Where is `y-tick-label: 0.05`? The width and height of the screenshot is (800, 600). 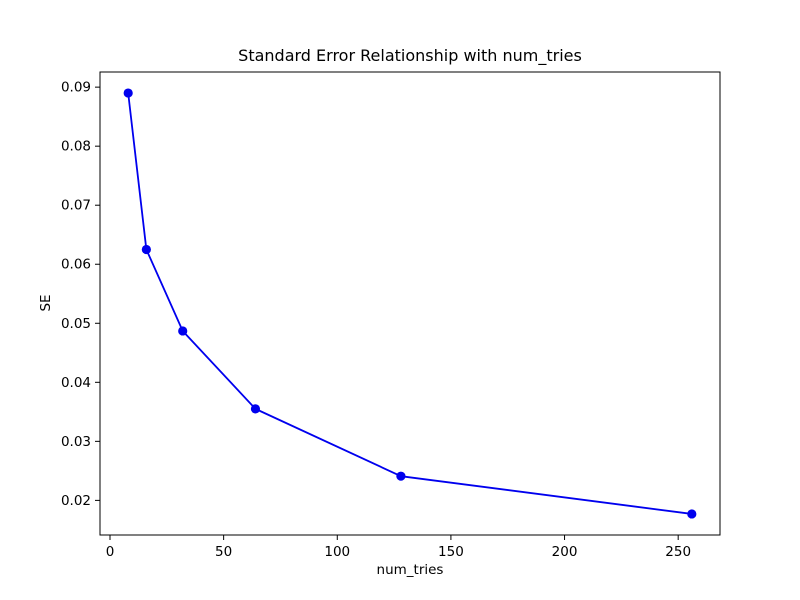
y-tick-label: 0.05 is located at coordinates (76, 324).